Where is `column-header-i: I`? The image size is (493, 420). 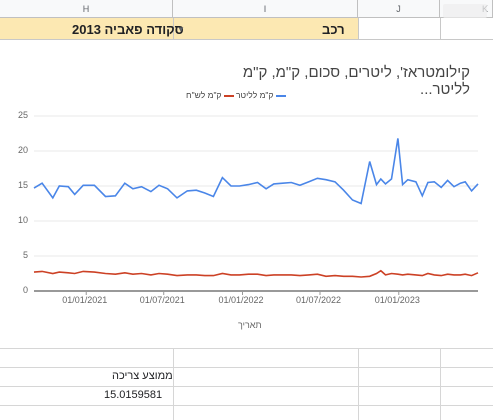 column-header-i: I is located at coordinates (265, 9).